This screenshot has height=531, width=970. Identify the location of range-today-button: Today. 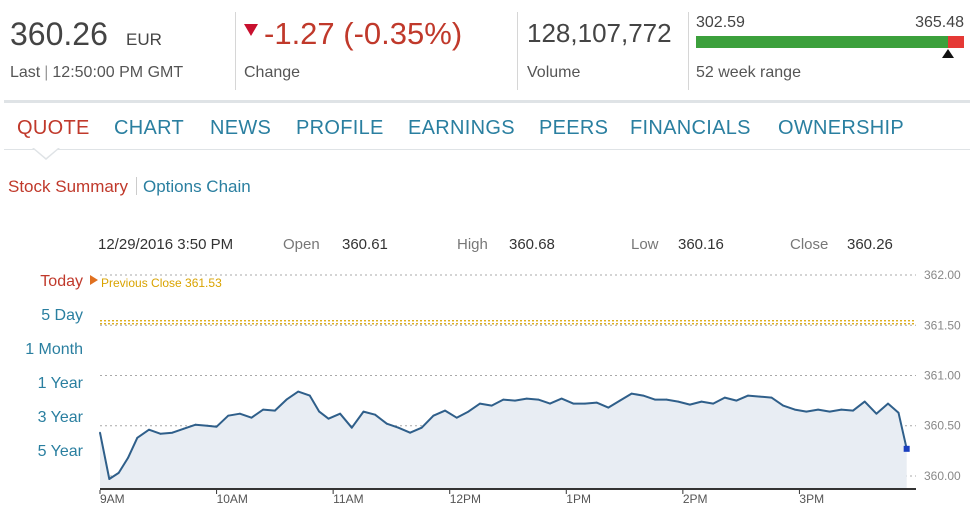
(61, 281).